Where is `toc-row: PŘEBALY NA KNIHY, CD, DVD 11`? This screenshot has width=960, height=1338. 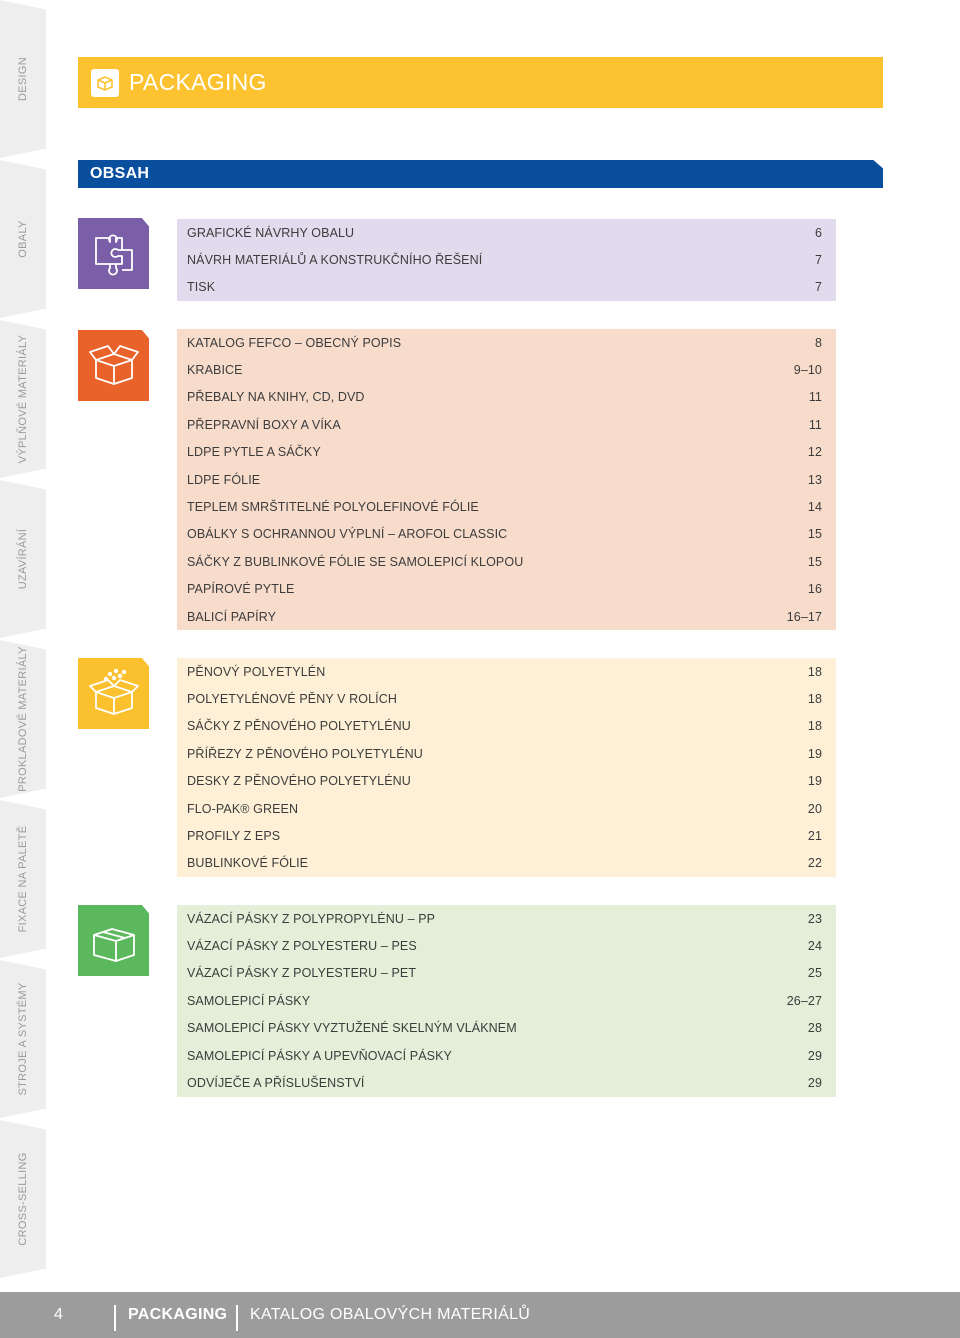 toc-row: PŘEBALY NA KNIHY, CD, DVD 11 is located at coordinates (504, 397).